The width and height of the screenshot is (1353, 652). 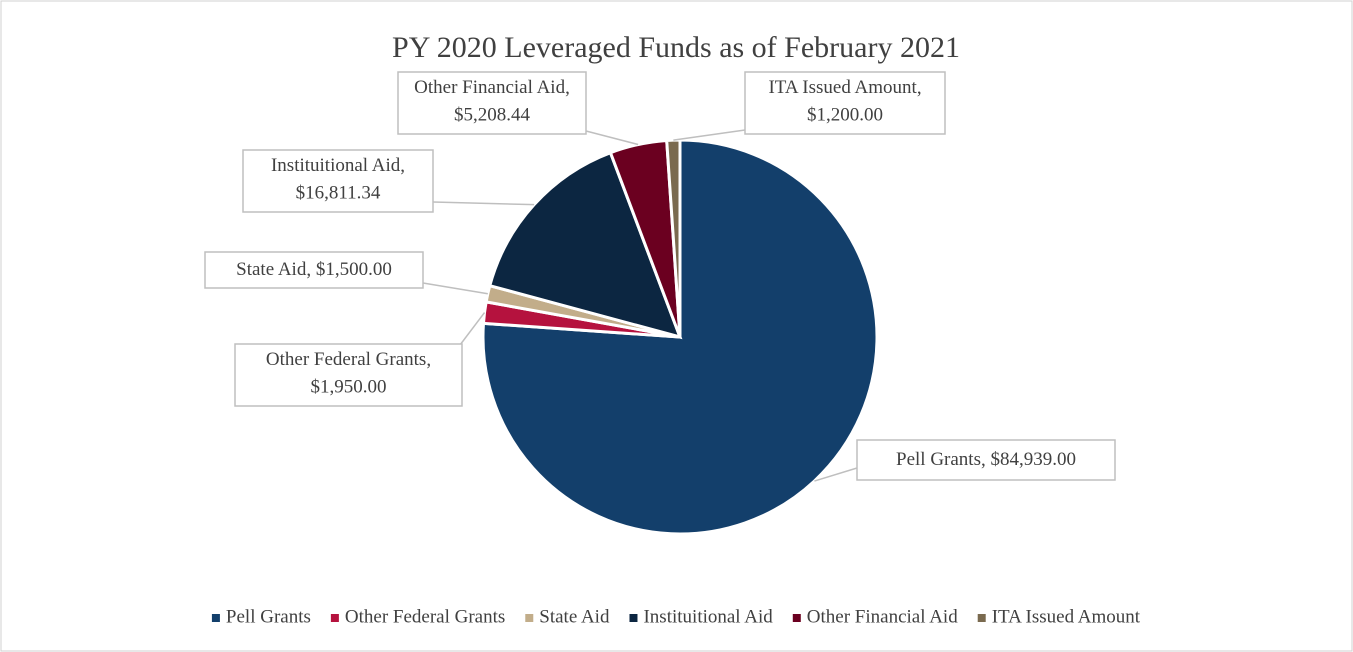 I want to click on data-label-category: Other Financial Aid, so click(x=489, y=87).